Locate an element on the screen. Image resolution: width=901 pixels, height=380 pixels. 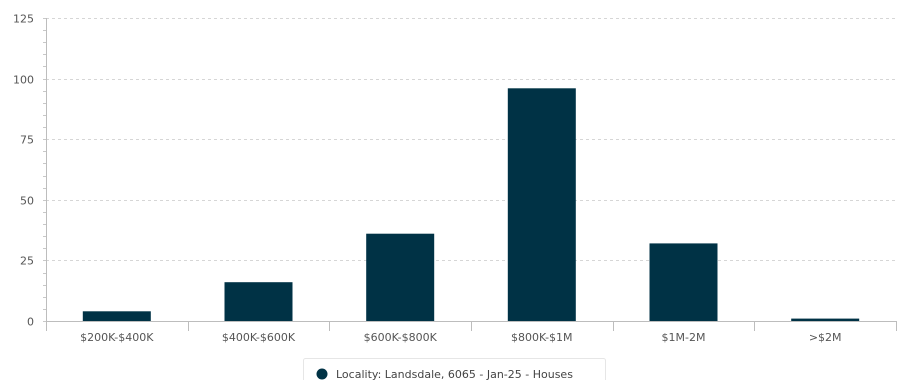
x-tick-label: $200K-$400K is located at coordinates (117, 337).